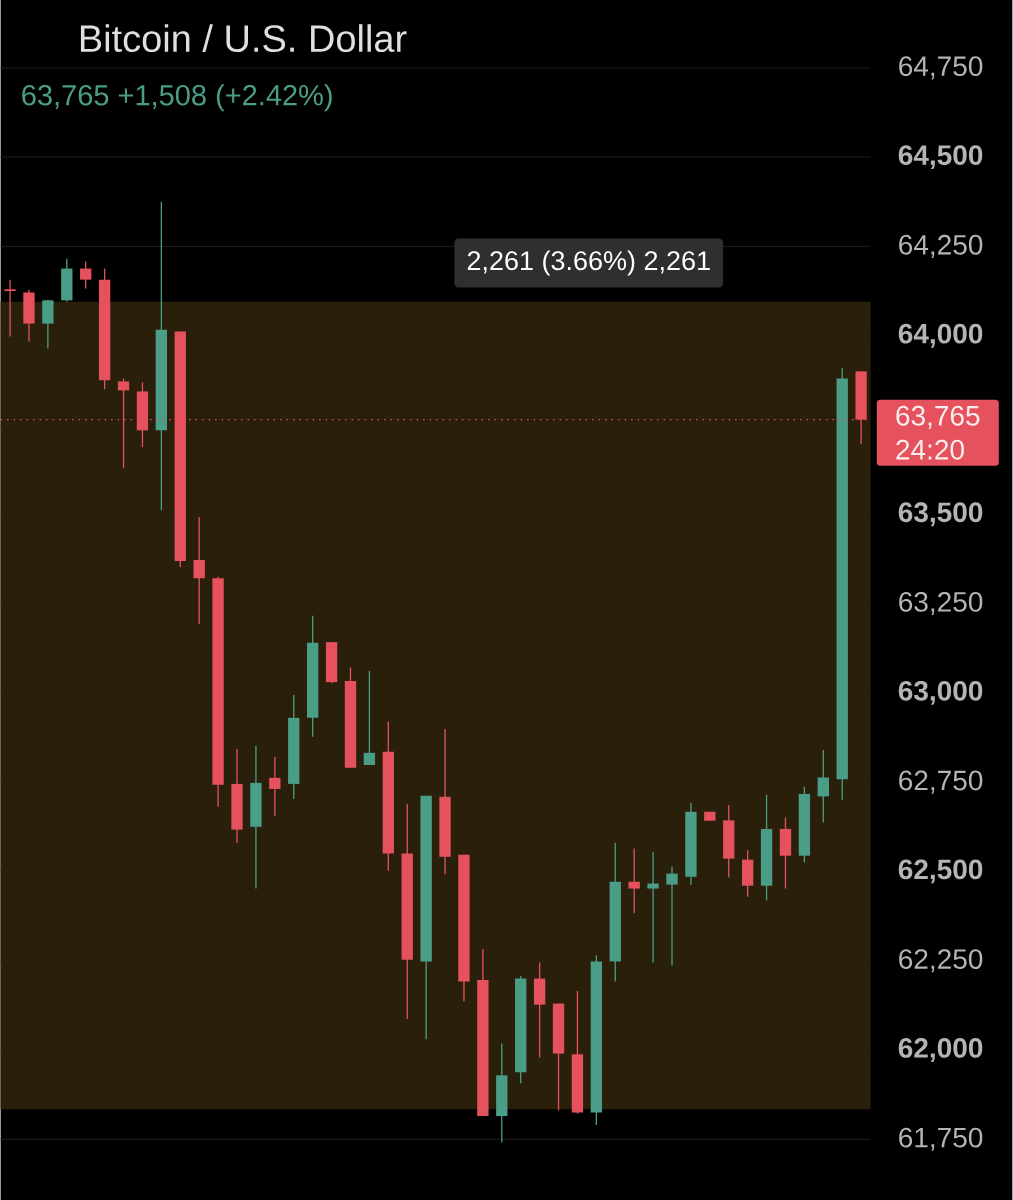  What do you see at coordinates (941, 1139) in the screenshot?
I see `y-tick-label: 61,750` at bounding box center [941, 1139].